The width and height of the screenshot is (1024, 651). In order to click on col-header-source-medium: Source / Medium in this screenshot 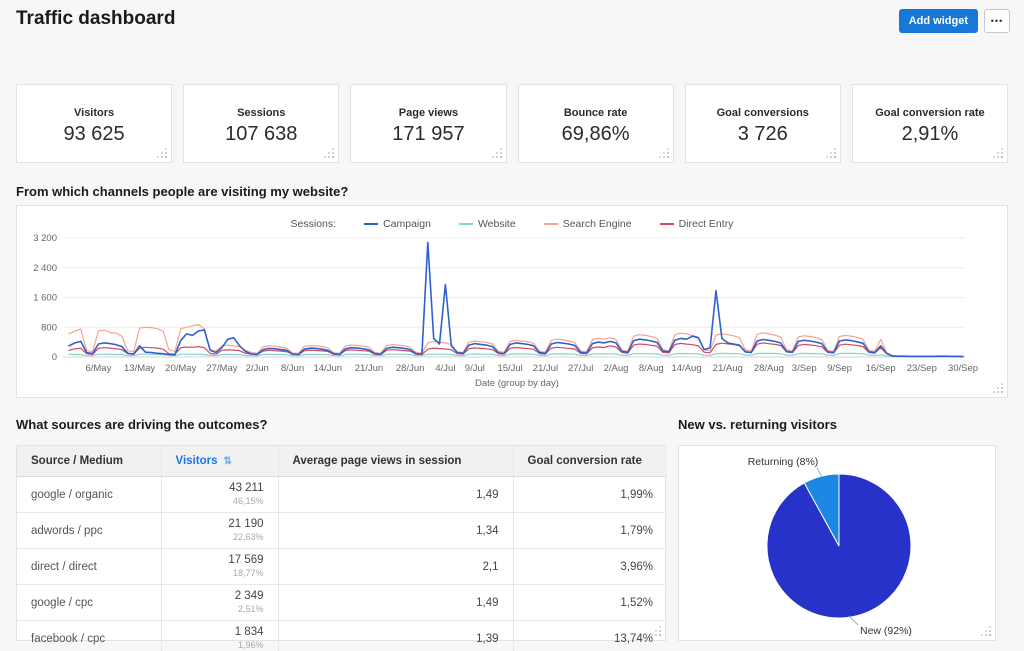, I will do `click(89, 461)`.